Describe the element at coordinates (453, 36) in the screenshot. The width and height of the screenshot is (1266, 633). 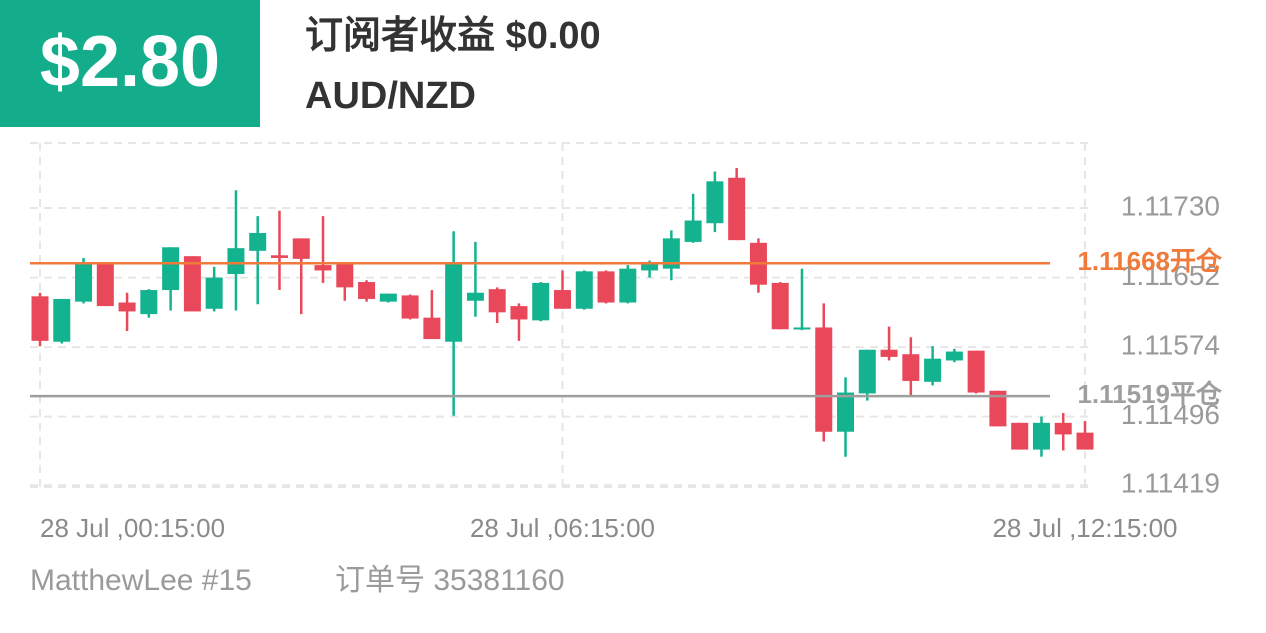
I see `title: 订阅者收益 $0.00` at that location.